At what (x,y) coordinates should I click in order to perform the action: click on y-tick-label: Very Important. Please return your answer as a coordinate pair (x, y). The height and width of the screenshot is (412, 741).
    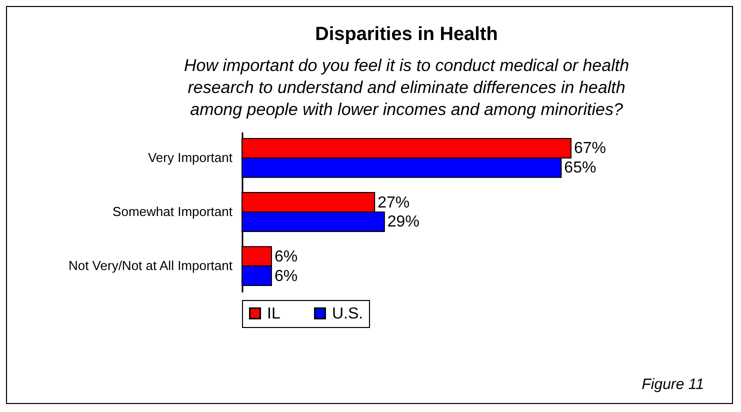
    Looking at the image, I should click on (190, 157).